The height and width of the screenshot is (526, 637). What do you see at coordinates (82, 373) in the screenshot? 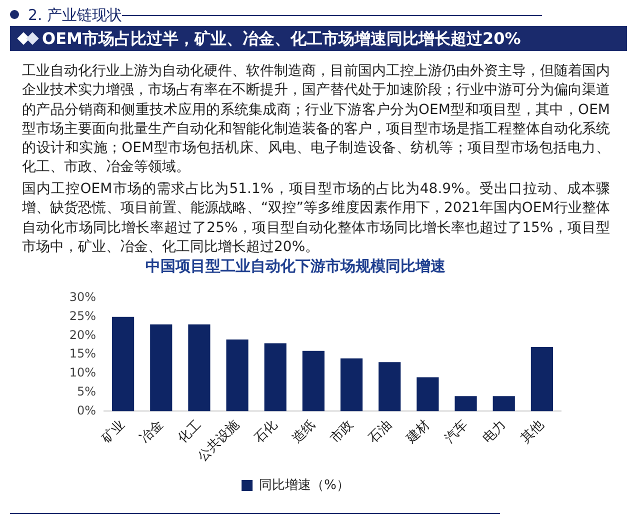
I see `y-tick-label: 10%` at bounding box center [82, 373].